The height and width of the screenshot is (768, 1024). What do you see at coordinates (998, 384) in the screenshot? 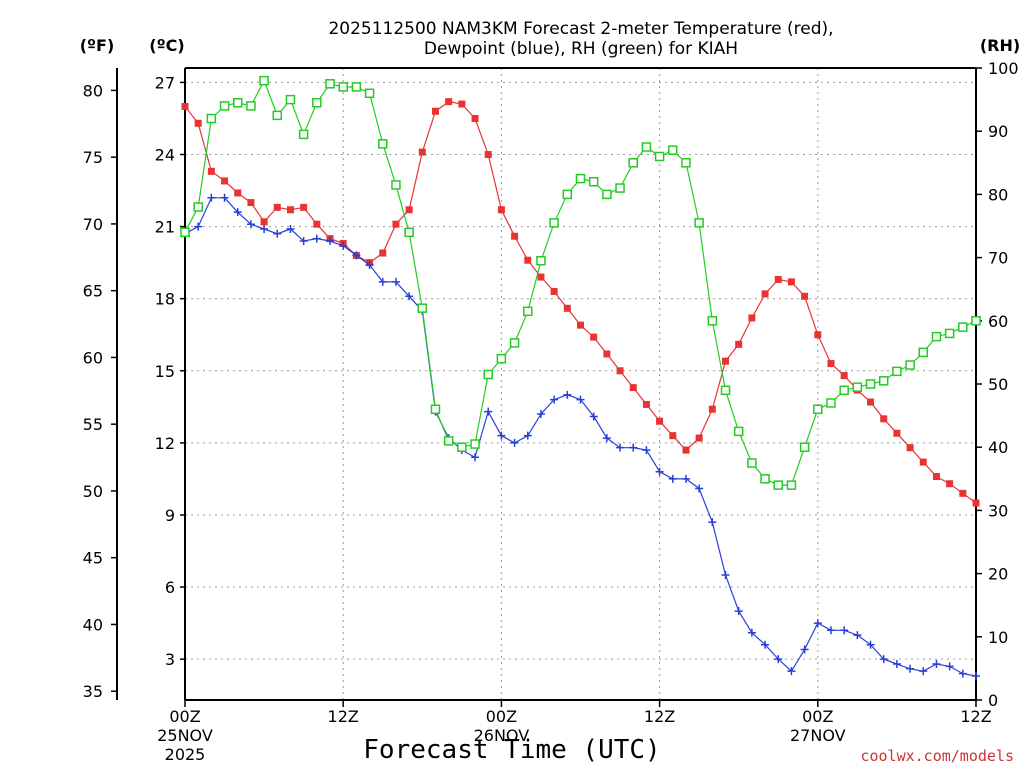
I see `rh-tick-label: 50` at bounding box center [998, 384].